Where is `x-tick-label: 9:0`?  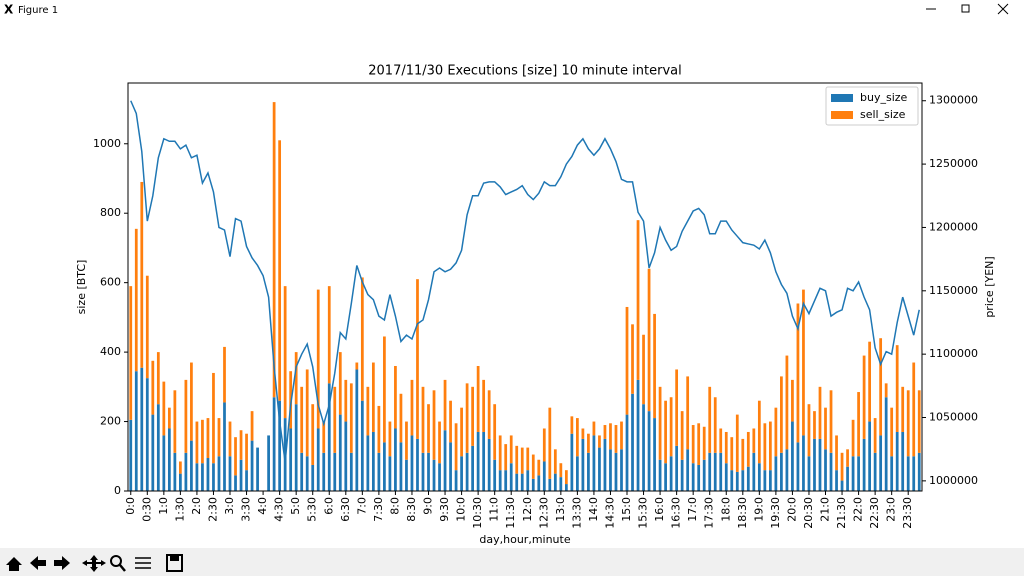 x-tick-label: 9:0 is located at coordinates (428, 506).